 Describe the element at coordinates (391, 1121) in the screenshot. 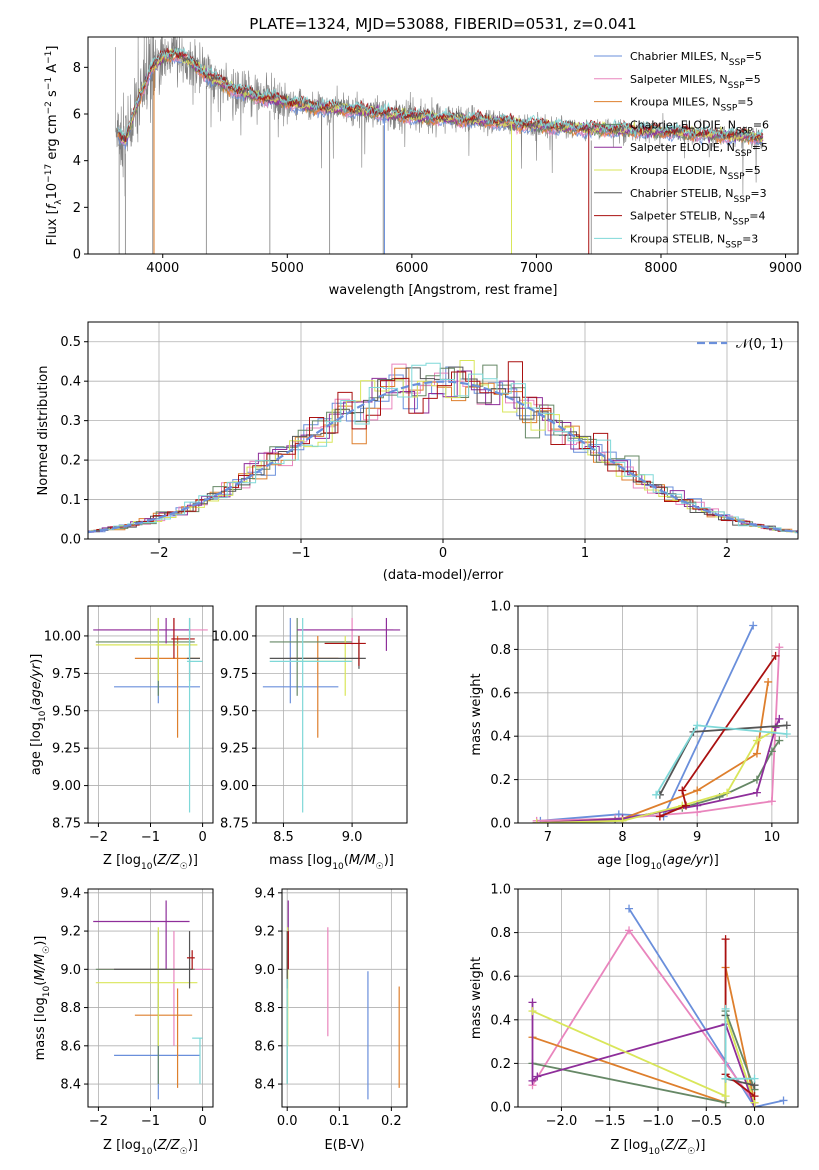

I see `x-tick-label: 0.2` at that location.